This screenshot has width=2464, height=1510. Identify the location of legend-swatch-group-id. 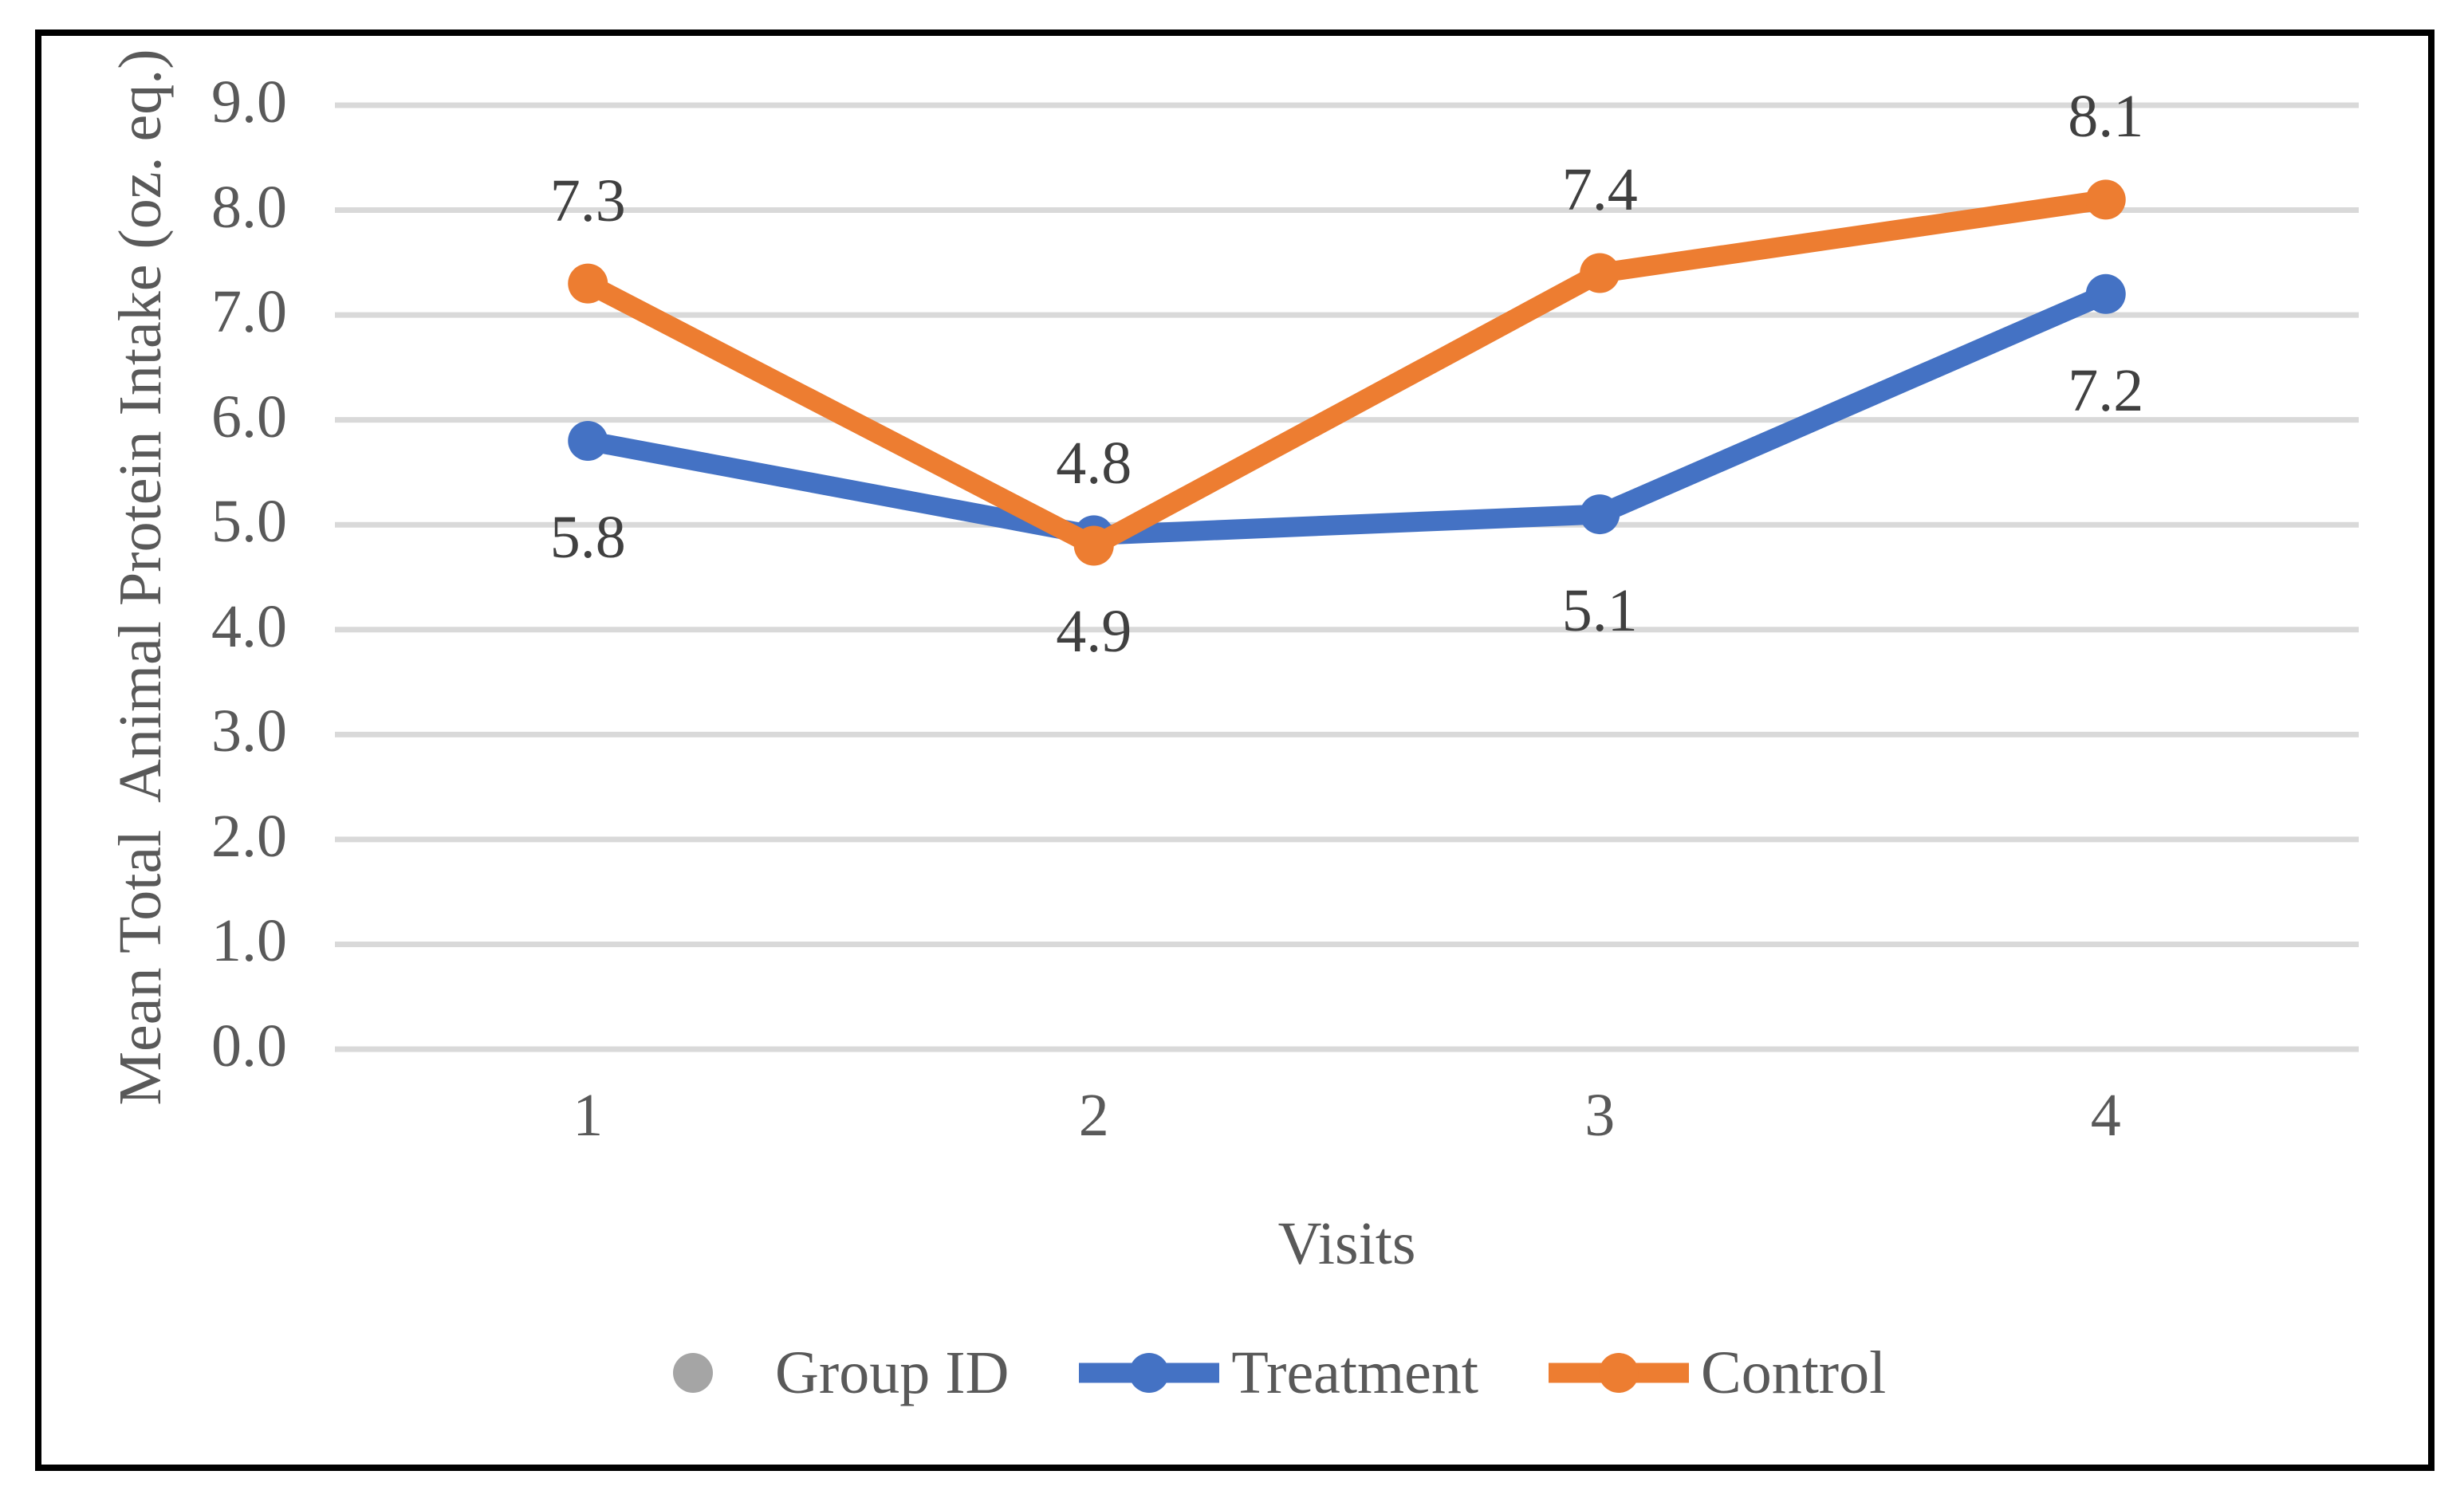
(693, 1373).